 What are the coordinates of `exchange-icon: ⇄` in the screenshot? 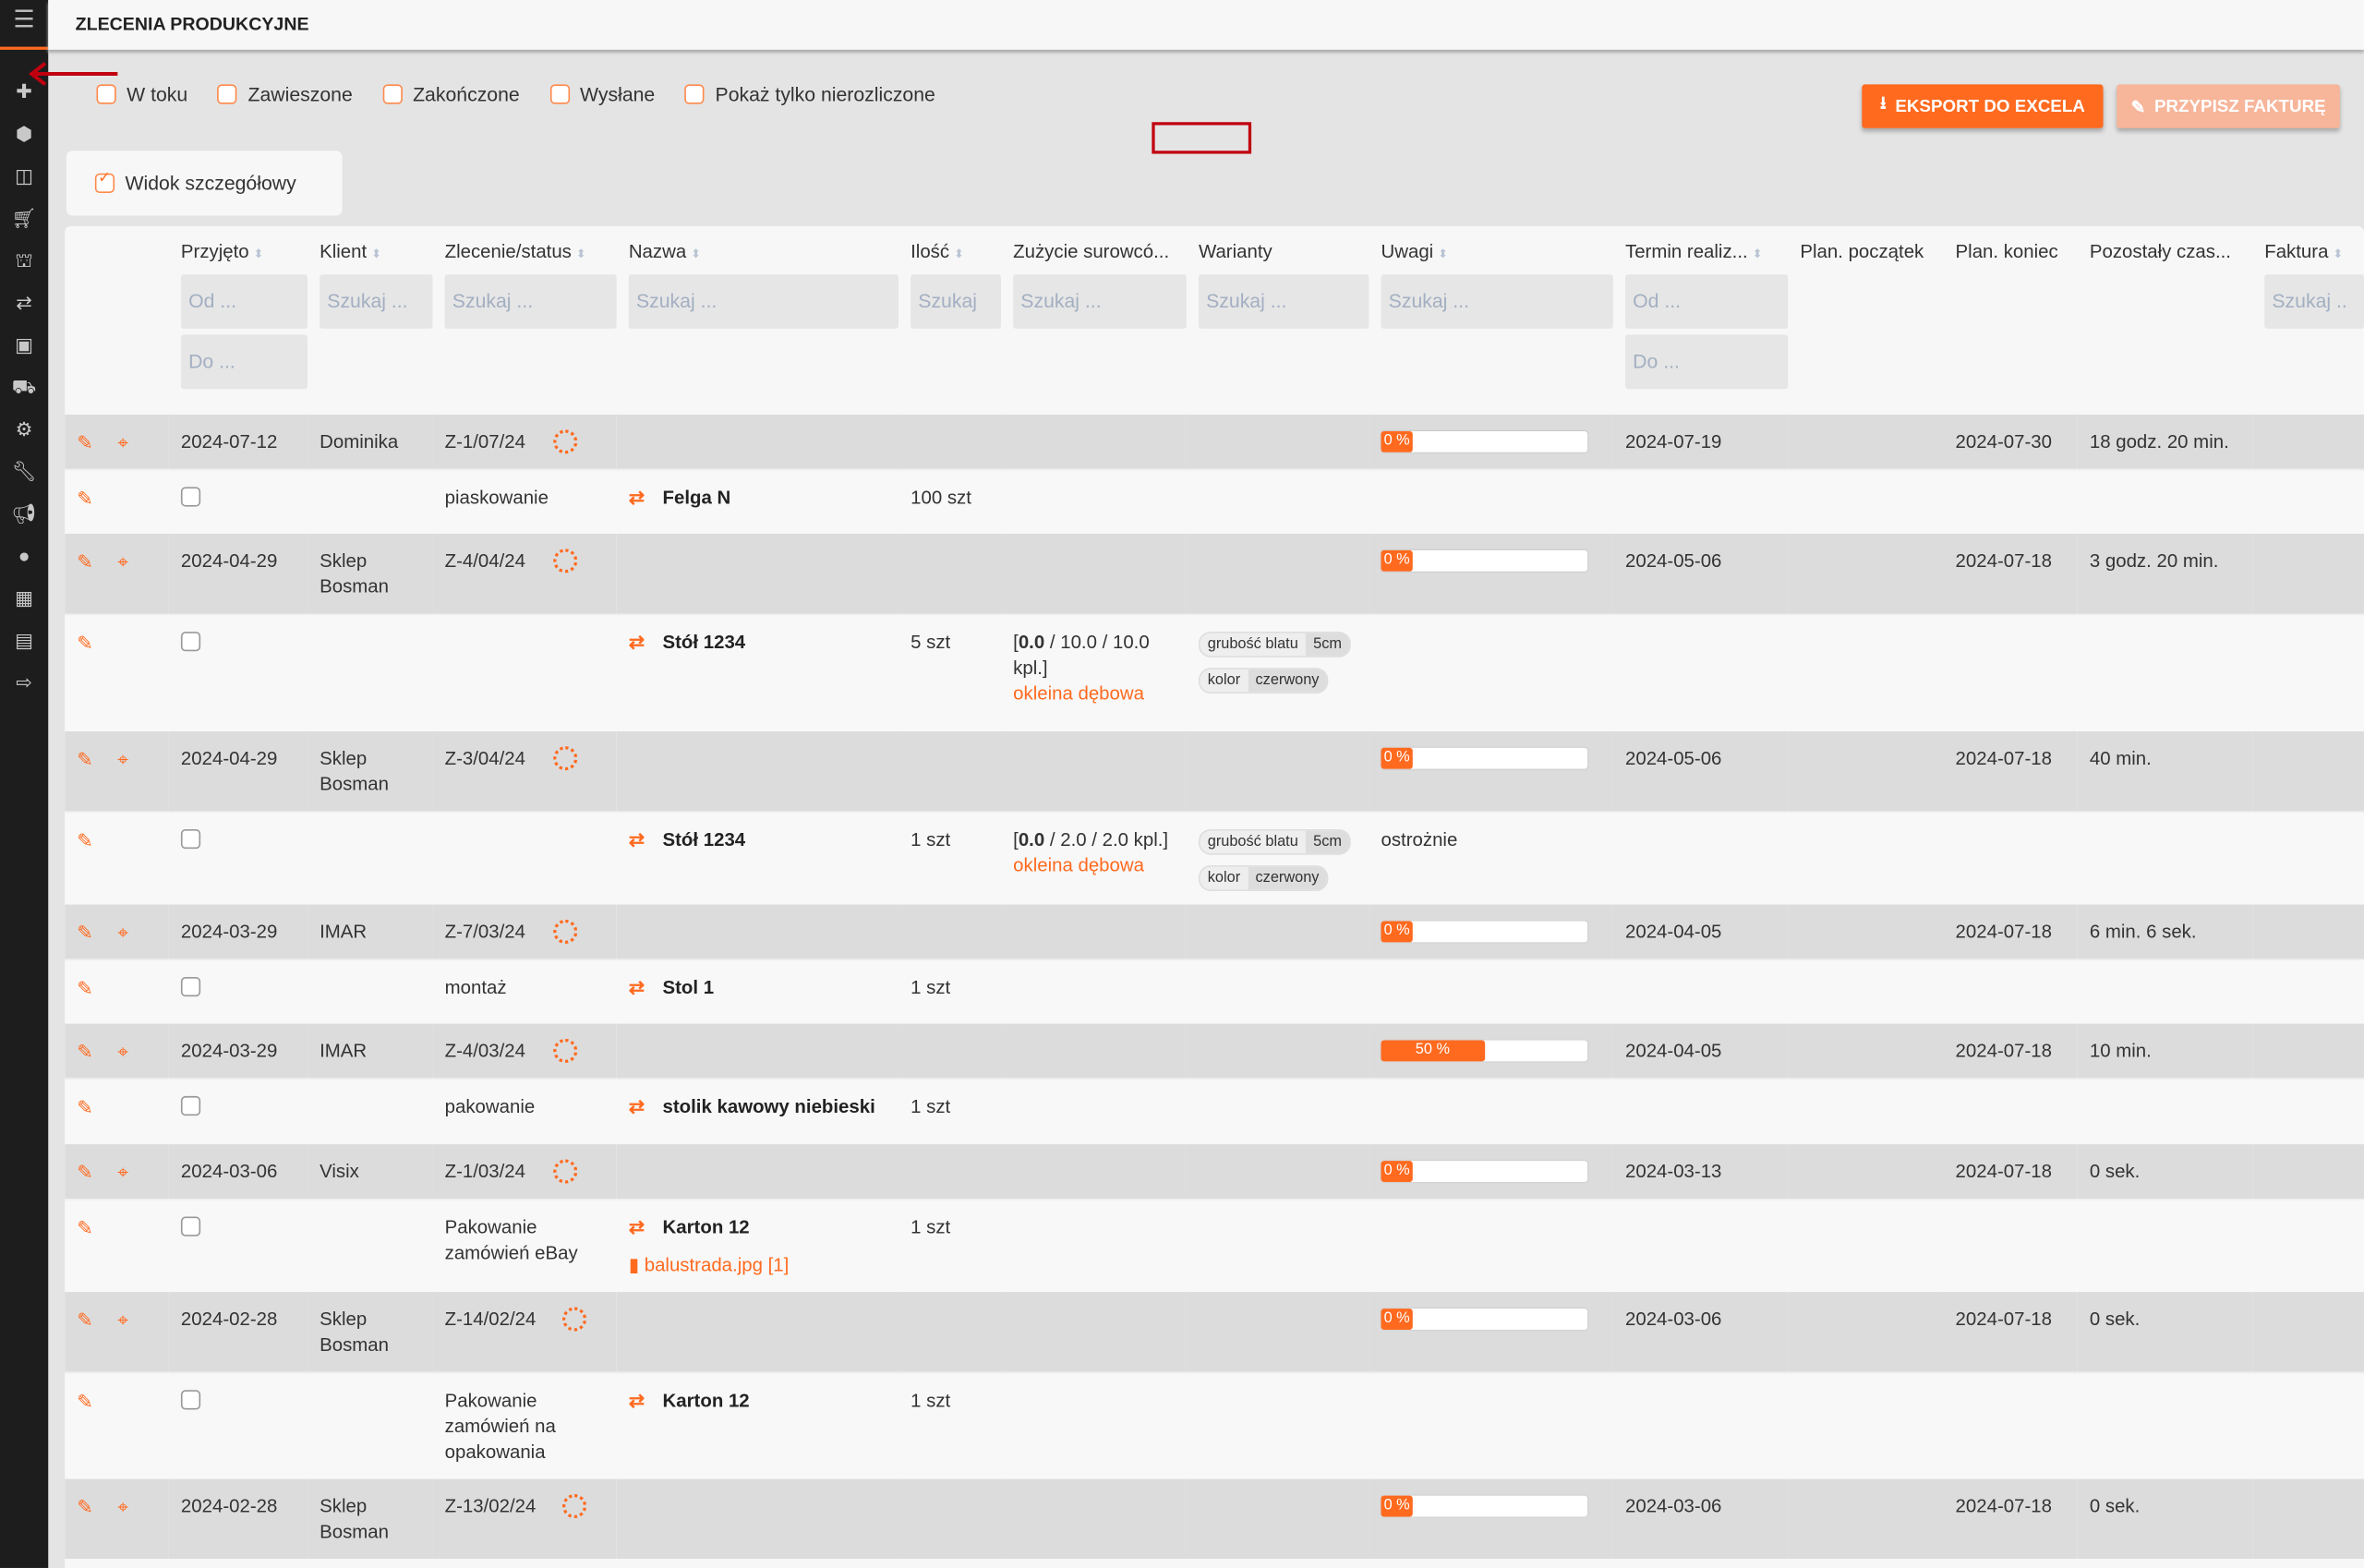 It's located at (24, 302).